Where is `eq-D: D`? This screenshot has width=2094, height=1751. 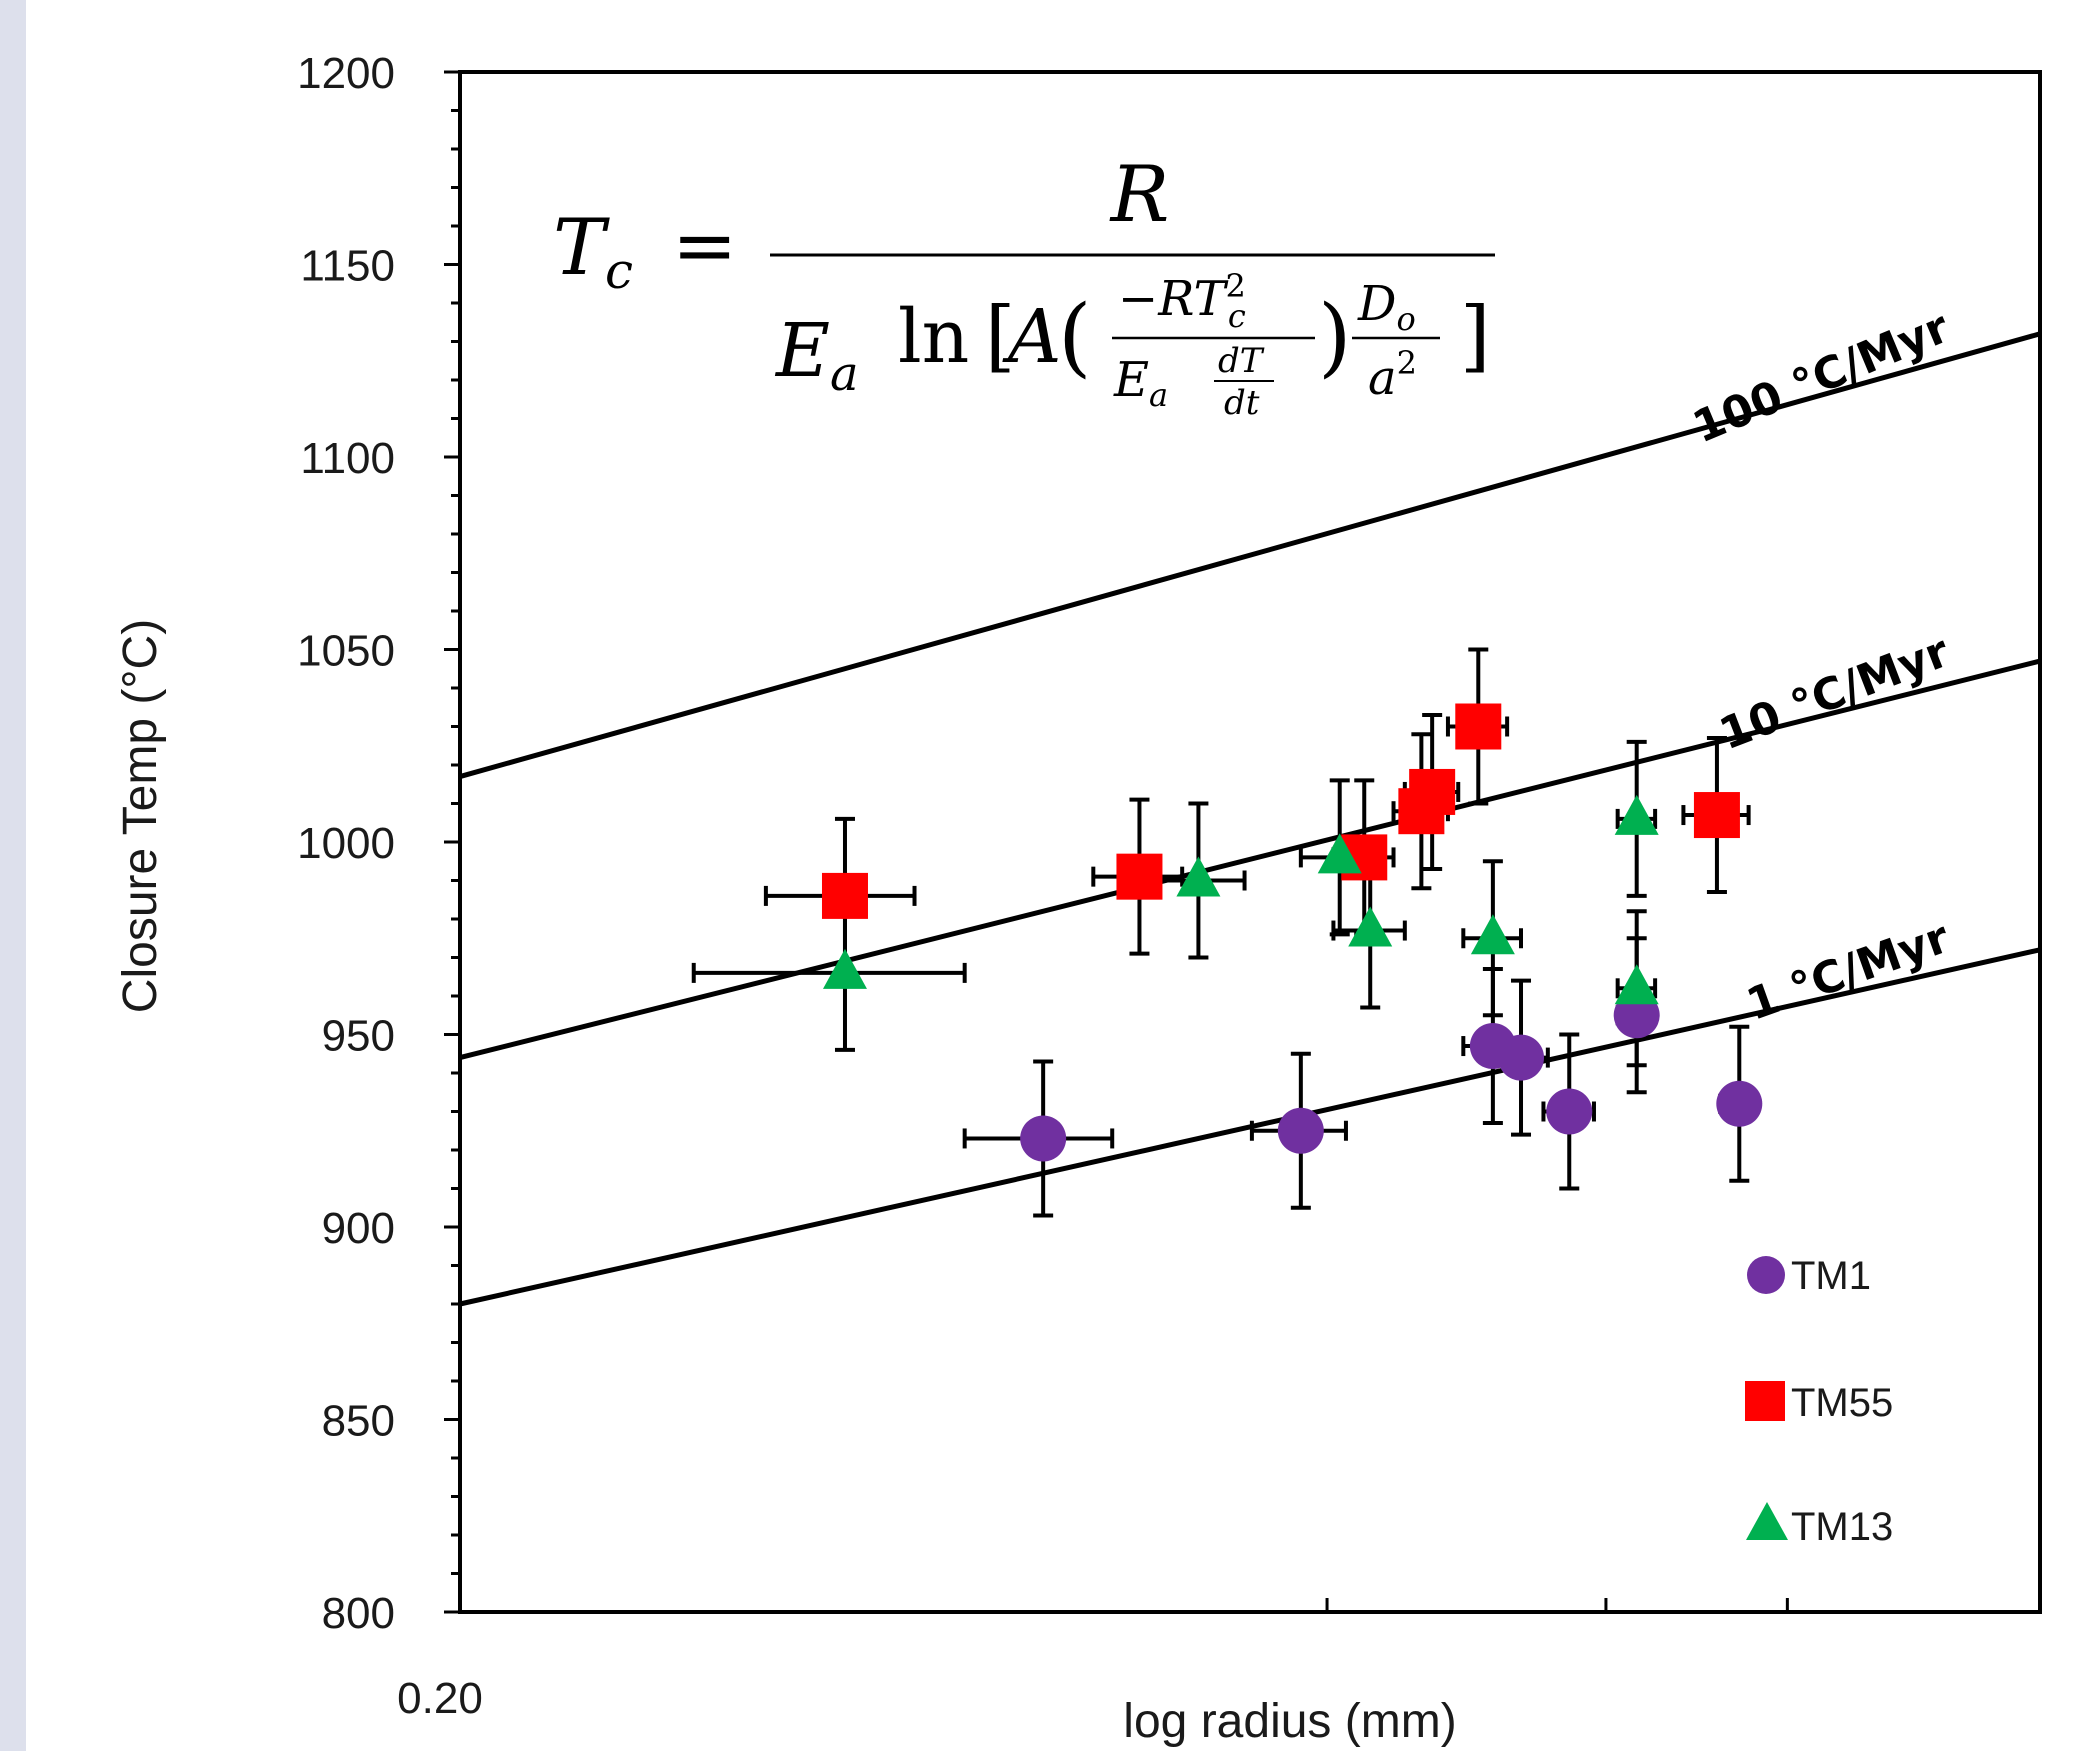 eq-D: D is located at coordinates (1376, 304).